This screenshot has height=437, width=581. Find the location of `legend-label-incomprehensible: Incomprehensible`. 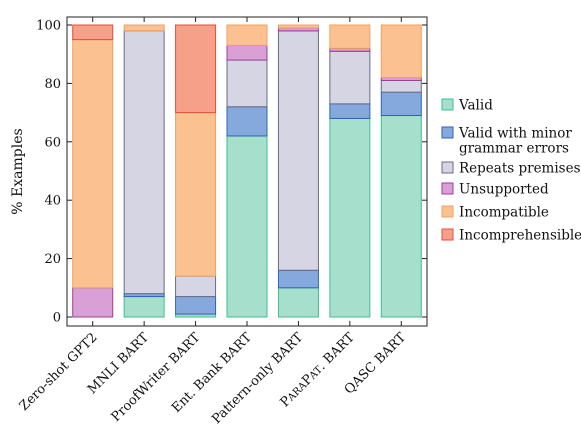

legend-label-incomprehensible: Incomprehensible is located at coordinates (520, 236).